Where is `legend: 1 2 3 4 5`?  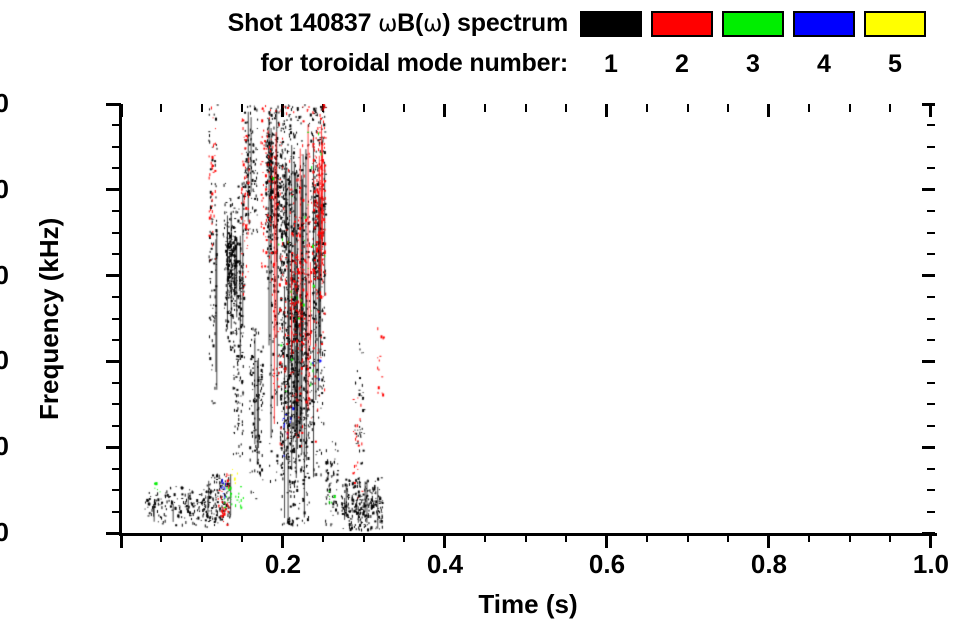 legend: 1 2 3 4 5 is located at coordinates (765, 47).